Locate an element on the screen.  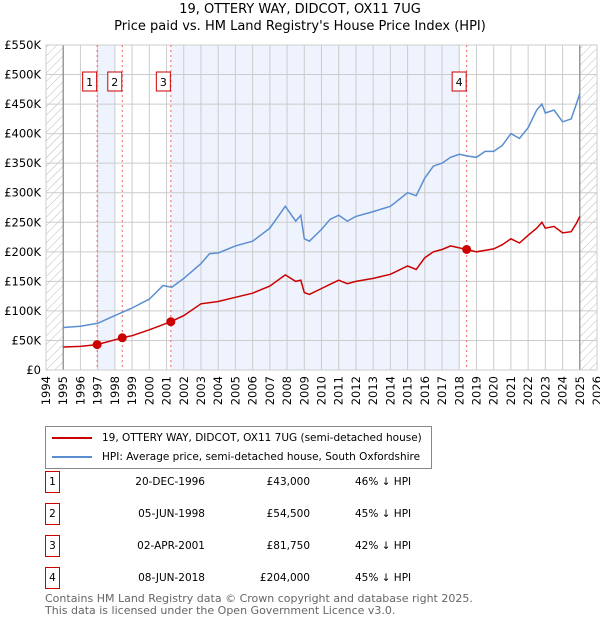
x-tick-label: 2015 is located at coordinates (408, 390).